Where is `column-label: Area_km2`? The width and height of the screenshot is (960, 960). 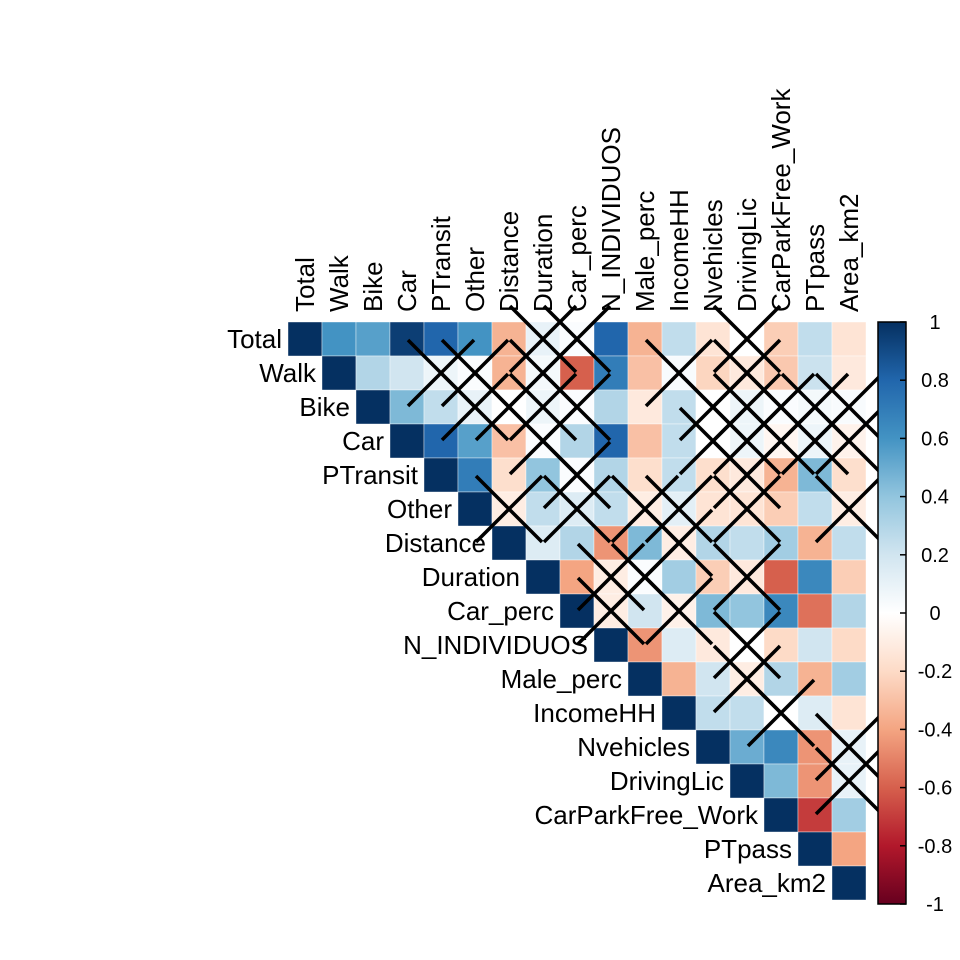 column-label: Area_km2 is located at coordinates (849, 253).